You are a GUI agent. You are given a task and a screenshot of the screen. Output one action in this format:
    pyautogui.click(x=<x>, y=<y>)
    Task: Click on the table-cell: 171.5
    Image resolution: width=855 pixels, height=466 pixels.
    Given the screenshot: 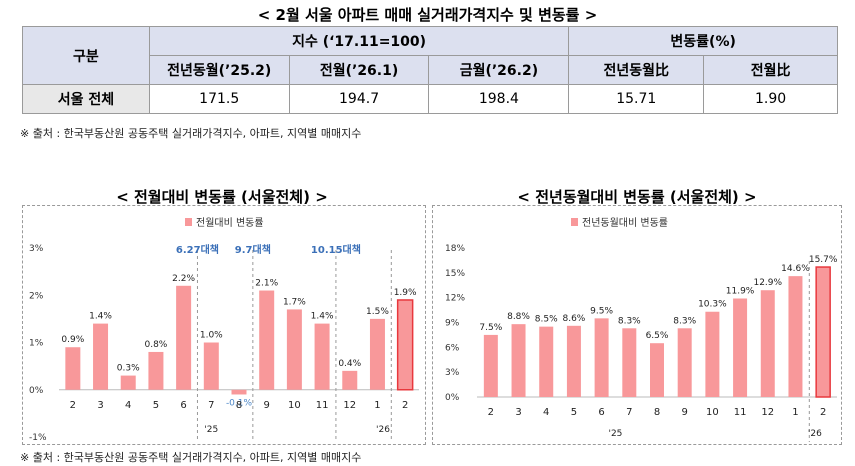 What is the action you would take?
    pyautogui.click(x=219, y=99)
    